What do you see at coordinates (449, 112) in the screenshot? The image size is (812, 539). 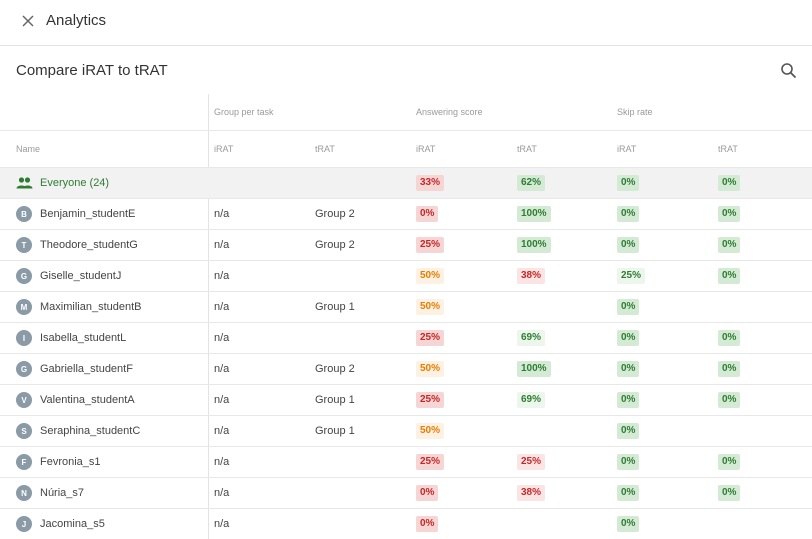 I see `answering-score-header: Answering score` at bounding box center [449, 112].